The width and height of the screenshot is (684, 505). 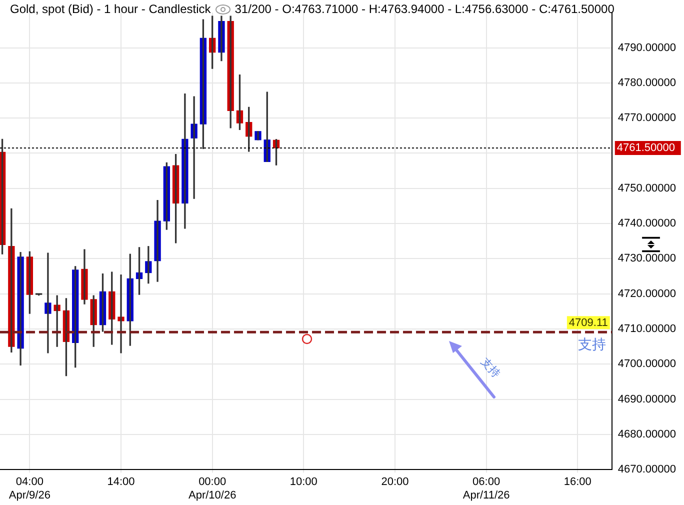 What do you see at coordinates (29, 489) in the screenshot?
I see `x-tick-label: 04:00 Apr/9/26` at bounding box center [29, 489].